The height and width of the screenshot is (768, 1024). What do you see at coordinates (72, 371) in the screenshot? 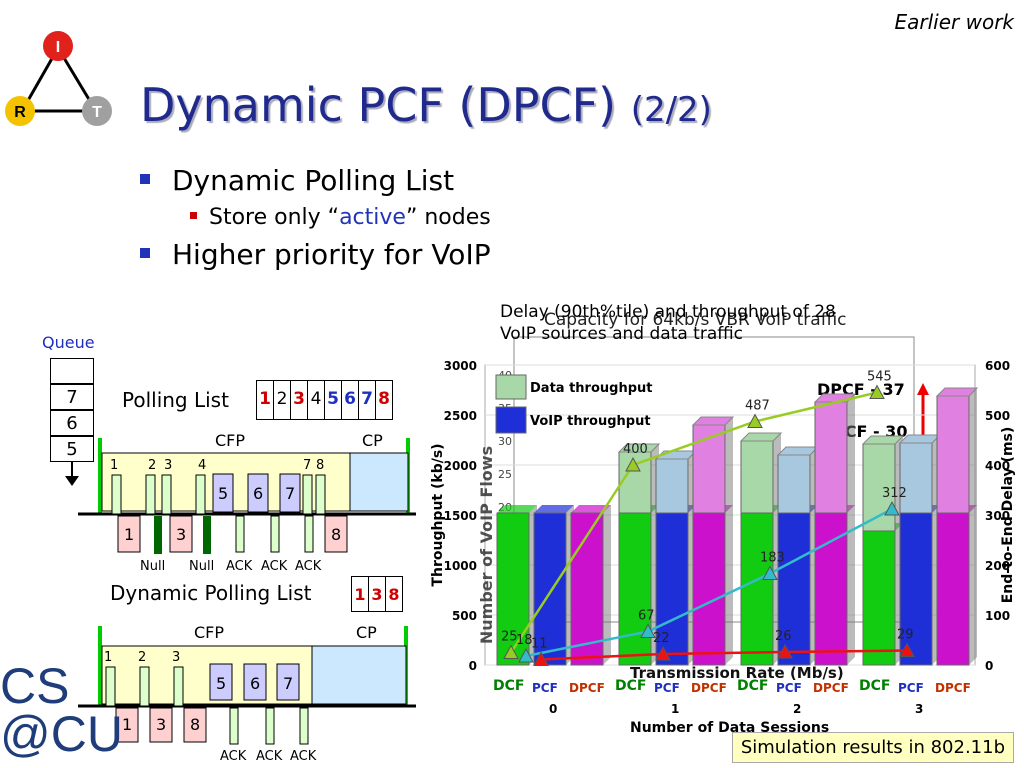
I see `queue-slot-empty` at bounding box center [72, 371].